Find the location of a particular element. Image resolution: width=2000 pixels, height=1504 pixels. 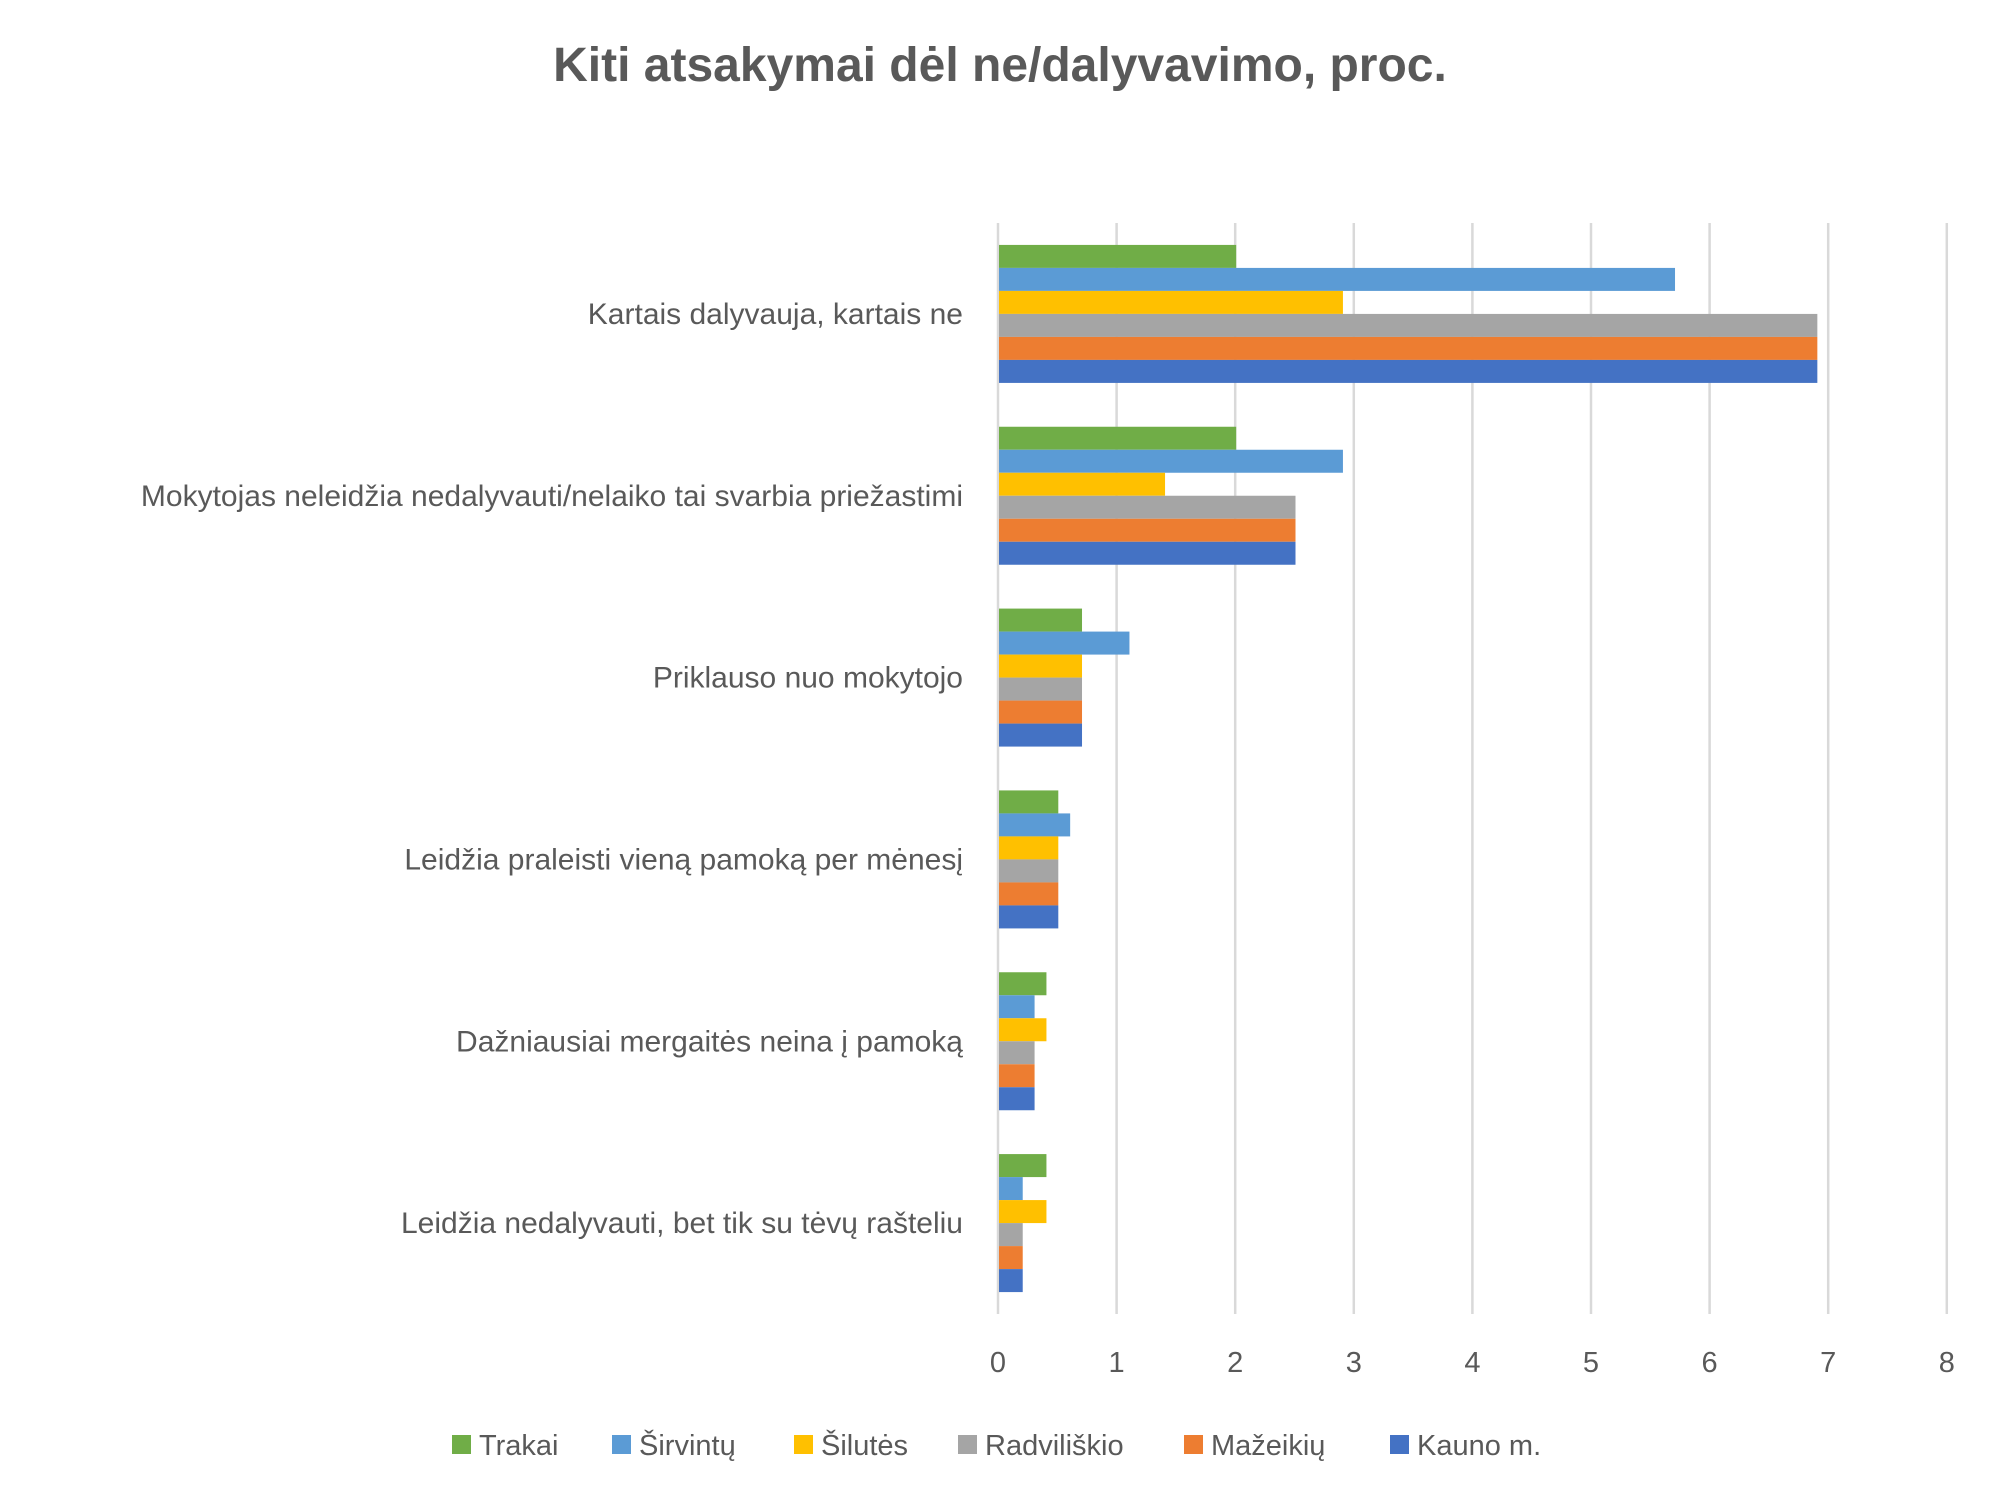

x-tick-label: 3 is located at coordinates (1354, 1363).